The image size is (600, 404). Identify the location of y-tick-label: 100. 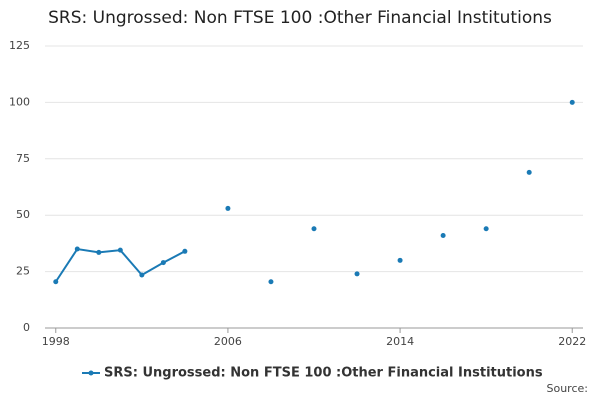
(19, 101).